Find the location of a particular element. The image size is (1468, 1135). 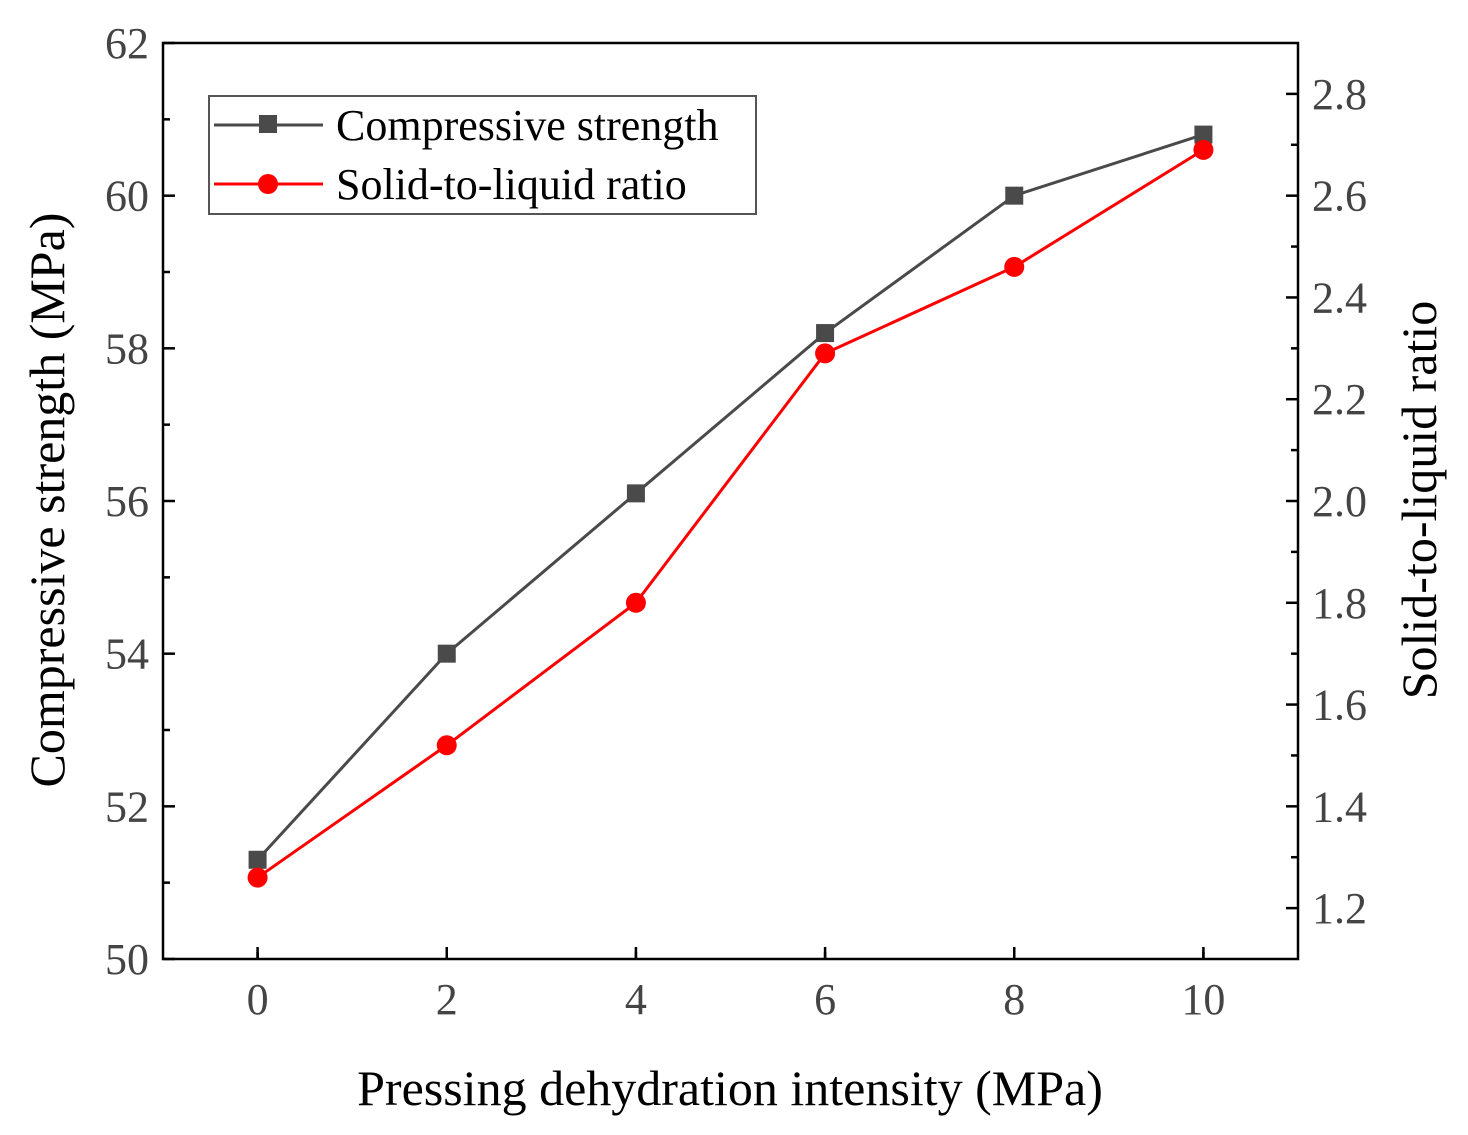

y-tick-label: 60 is located at coordinates (127, 196).